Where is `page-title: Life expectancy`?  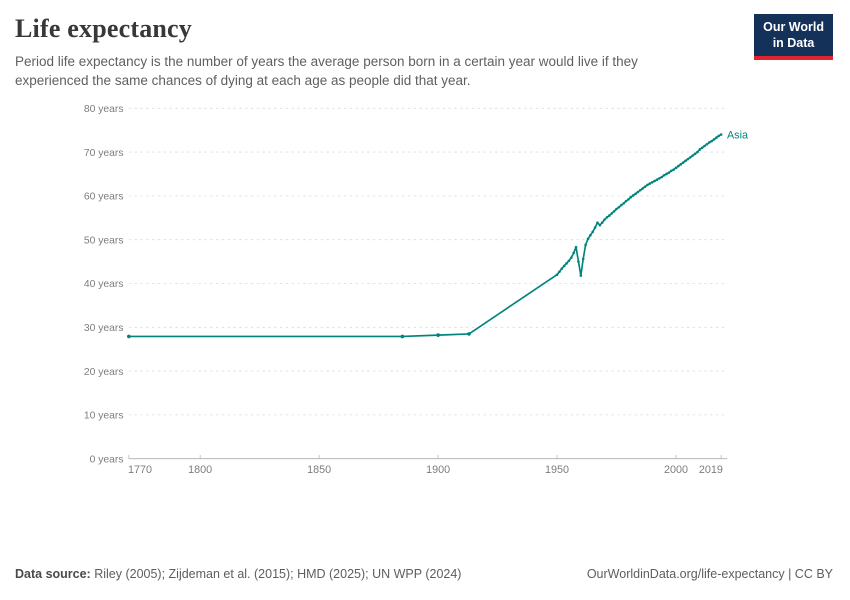 page-title: Life expectancy is located at coordinates (104, 28).